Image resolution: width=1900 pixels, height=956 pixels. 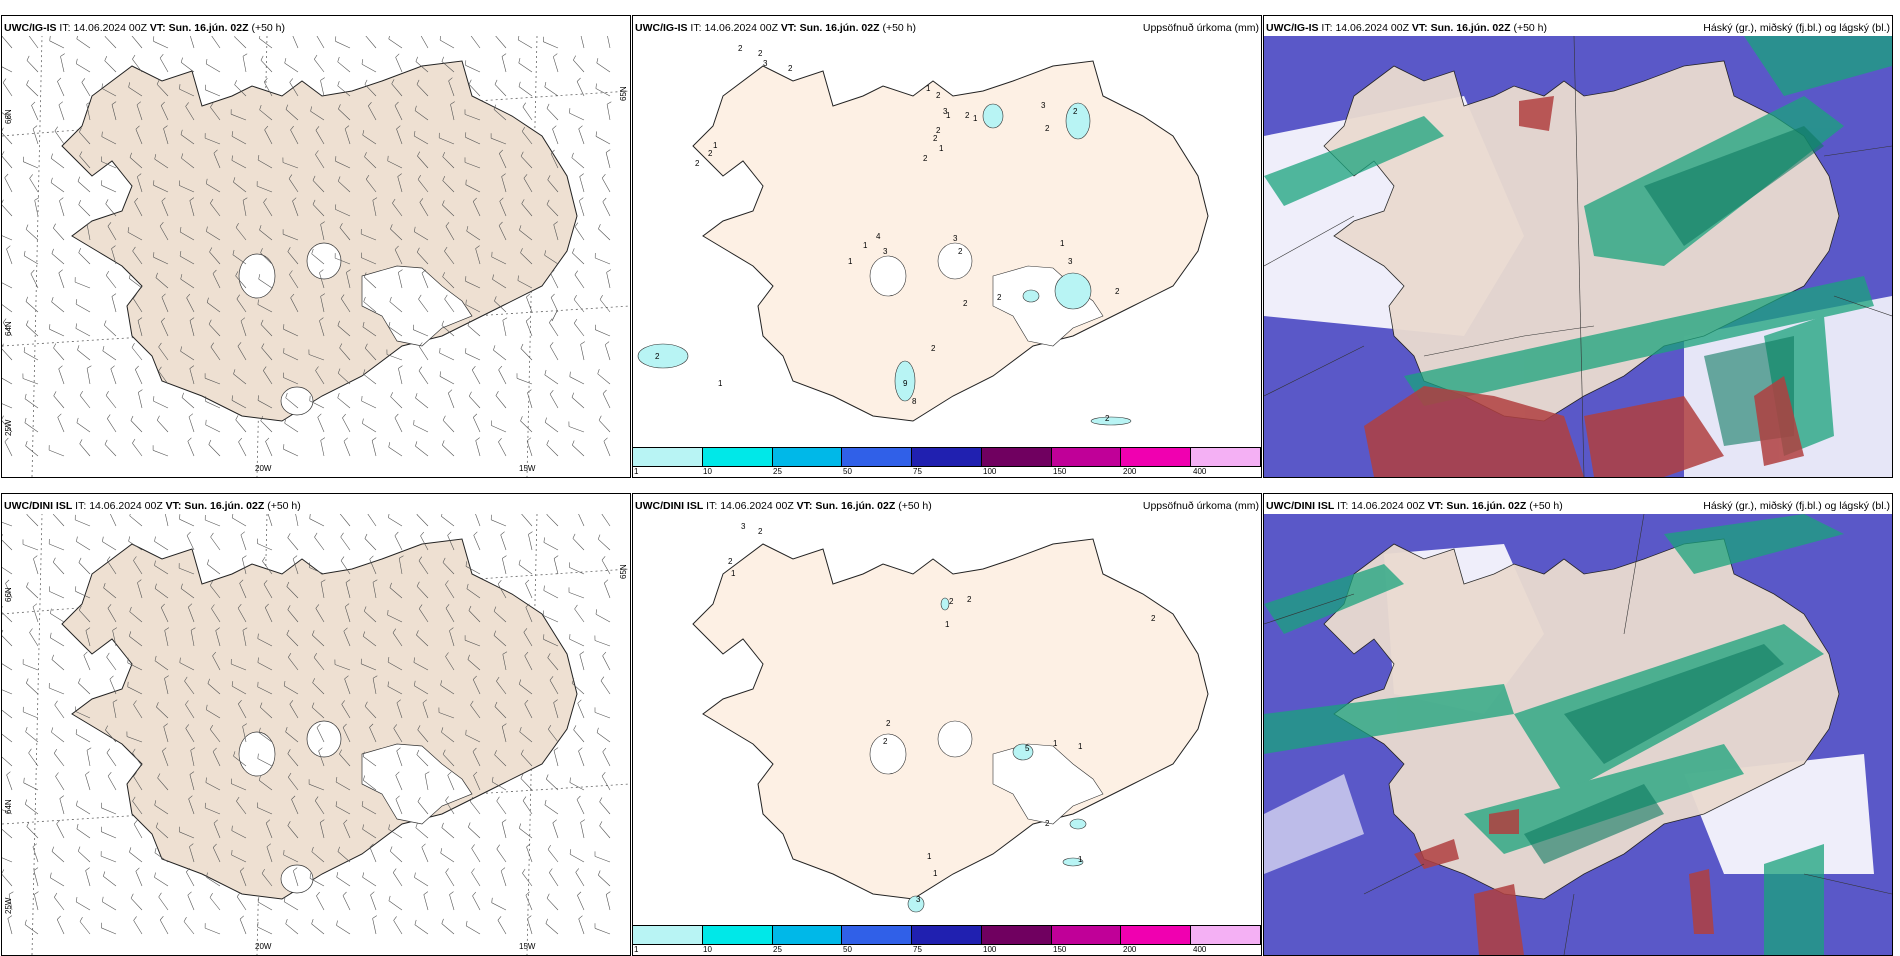 What do you see at coordinates (1201, 506) in the screenshot?
I see `precip-field-title: Uppsöfnuð úrkoma (mm)` at bounding box center [1201, 506].